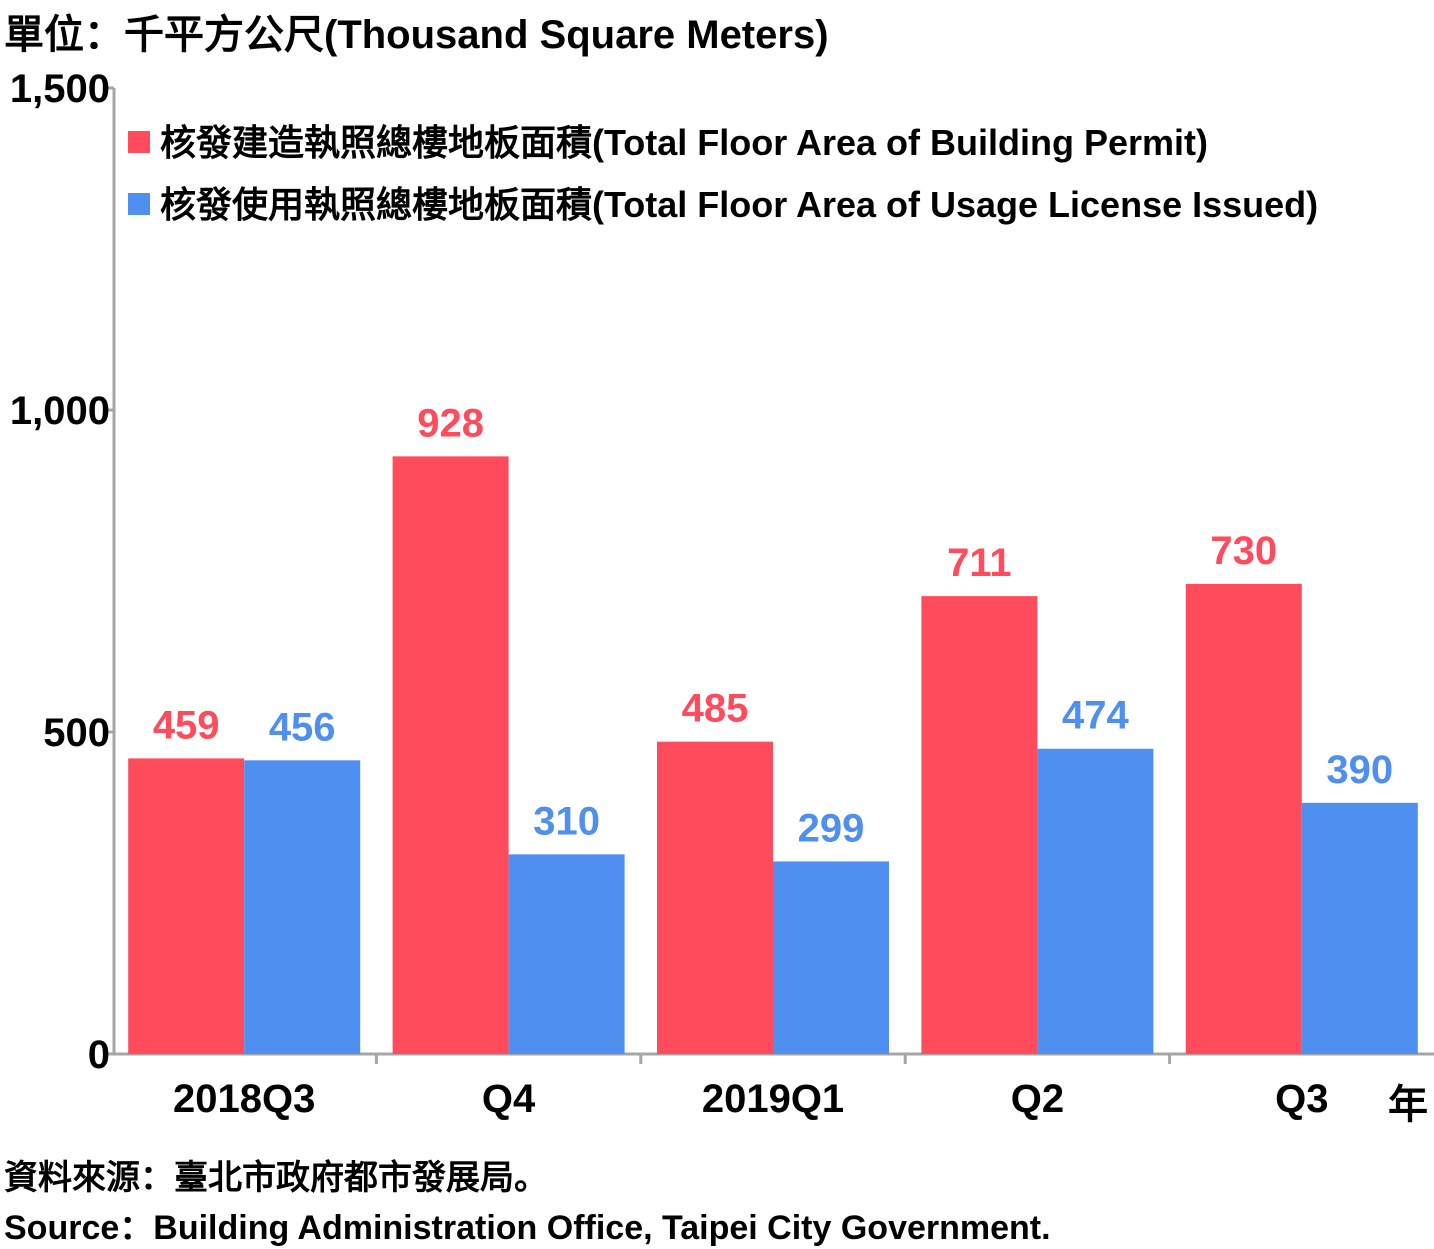 This screenshot has width=1434, height=1249. What do you see at coordinates (276, 1178) in the screenshot?
I see `source-note-chinese: 資料來源：臺北市政府都市發展局。` at bounding box center [276, 1178].